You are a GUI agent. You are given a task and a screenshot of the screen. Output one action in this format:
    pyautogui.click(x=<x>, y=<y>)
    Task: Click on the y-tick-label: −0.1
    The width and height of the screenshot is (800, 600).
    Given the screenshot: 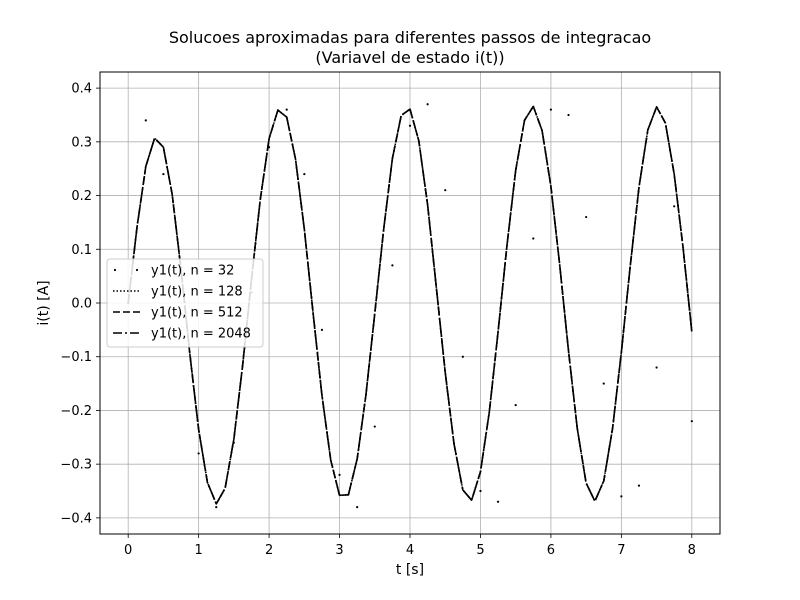 What is the action you would take?
    pyautogui.click(x=76, y=357)
    